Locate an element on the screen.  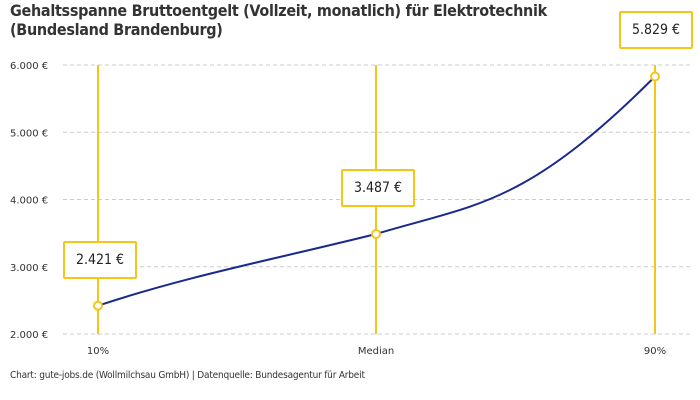
data-label: 2.421 € is located at coordinates (100, 260).